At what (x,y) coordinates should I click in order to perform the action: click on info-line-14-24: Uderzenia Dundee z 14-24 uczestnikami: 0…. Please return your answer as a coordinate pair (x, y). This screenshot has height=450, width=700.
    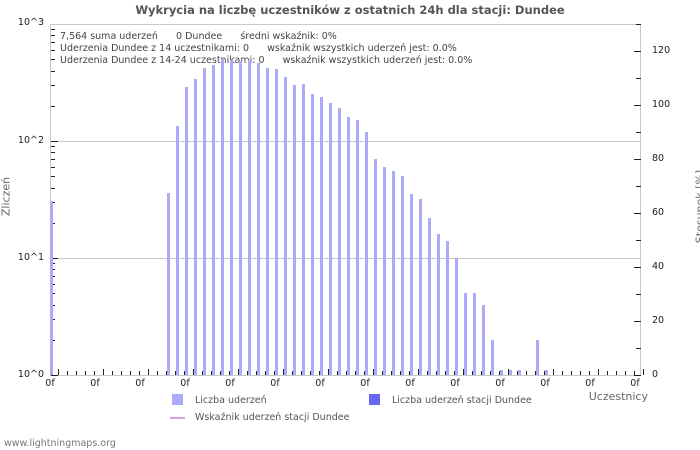
    Looking at the image, I should click on (266, 60).